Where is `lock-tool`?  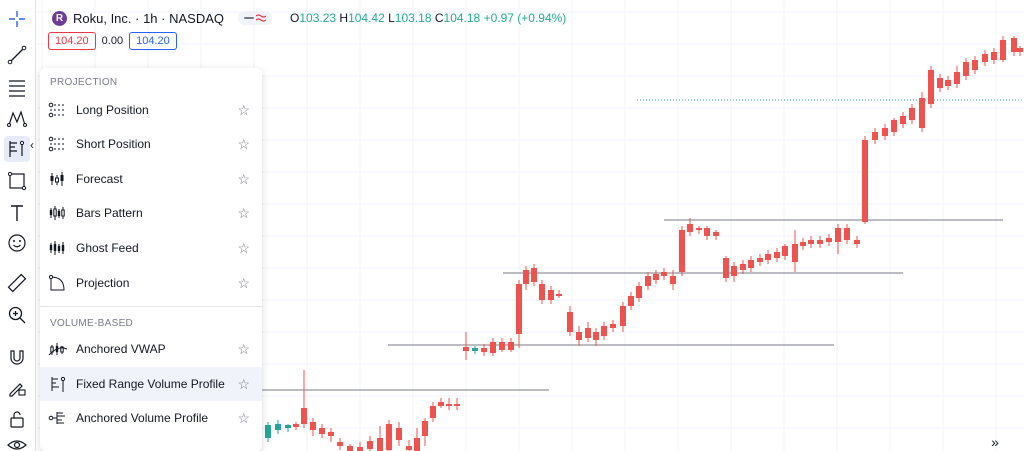
lock-tool is located at coordinates (17, 419).